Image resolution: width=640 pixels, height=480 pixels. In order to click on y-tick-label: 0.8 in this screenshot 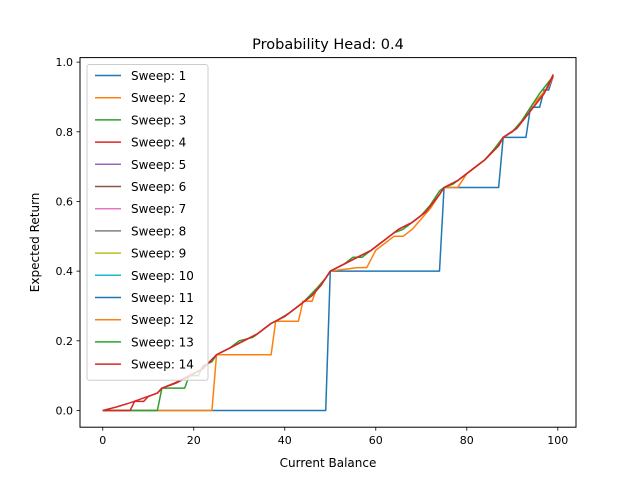, I will do `click(65, 132)`.